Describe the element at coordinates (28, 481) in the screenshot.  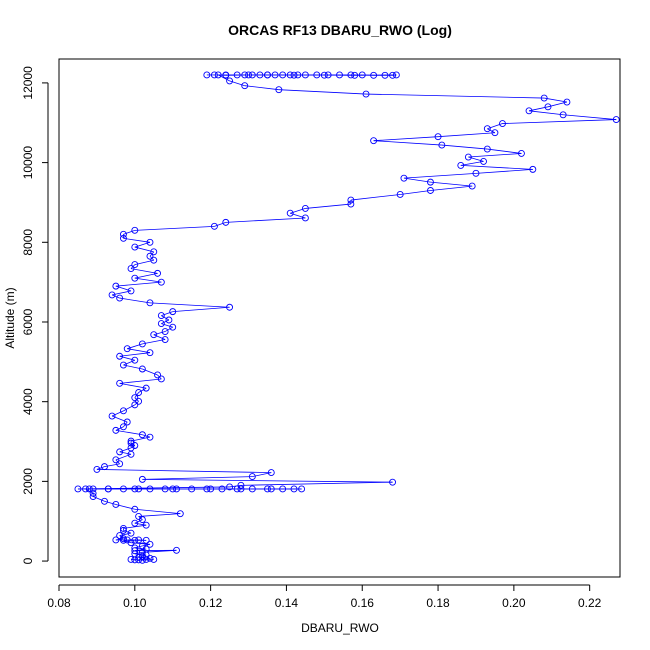
I see `y-tick-label: 2000` at that location.